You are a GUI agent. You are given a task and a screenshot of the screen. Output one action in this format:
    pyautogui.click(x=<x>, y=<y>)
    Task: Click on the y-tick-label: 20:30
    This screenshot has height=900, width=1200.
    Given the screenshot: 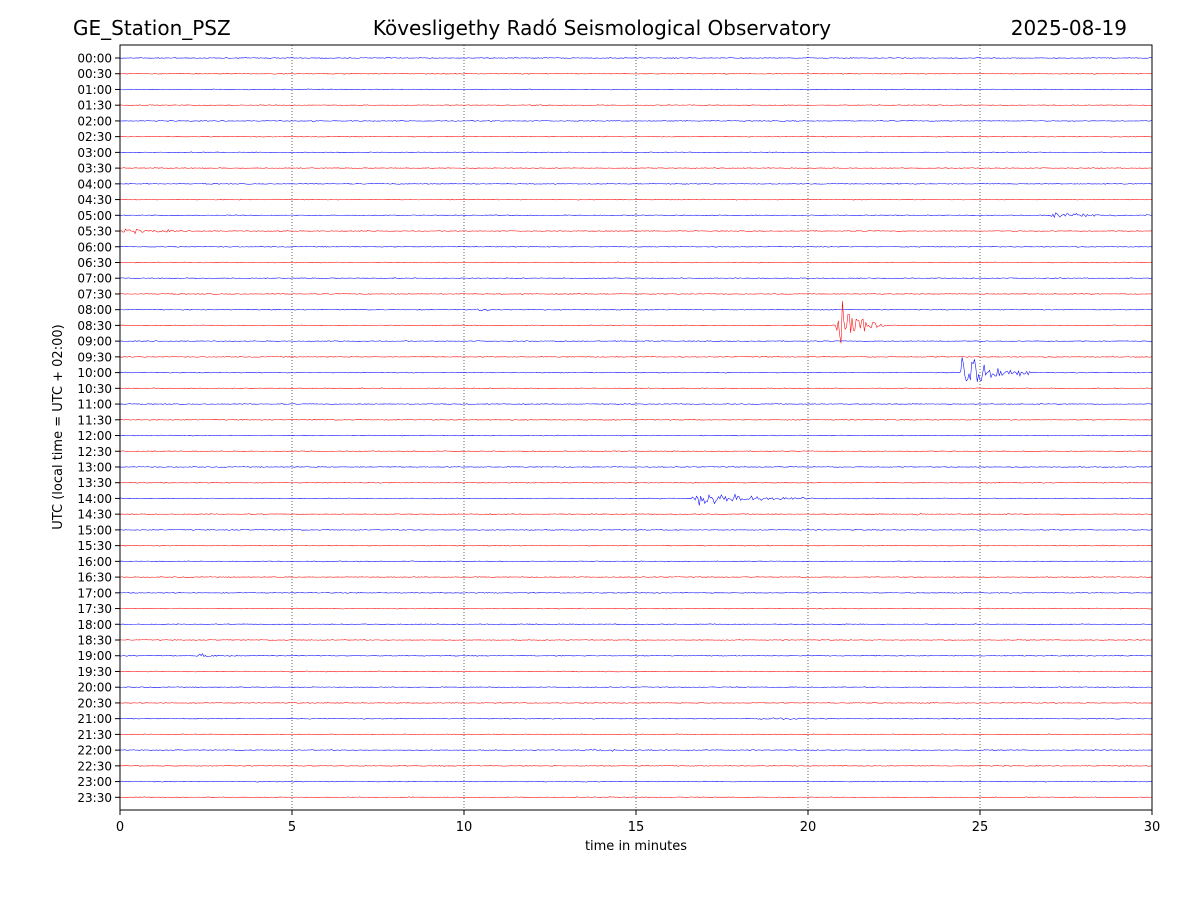 What is the action you would take?
    pyautogui.click(x=94, y=703)
    